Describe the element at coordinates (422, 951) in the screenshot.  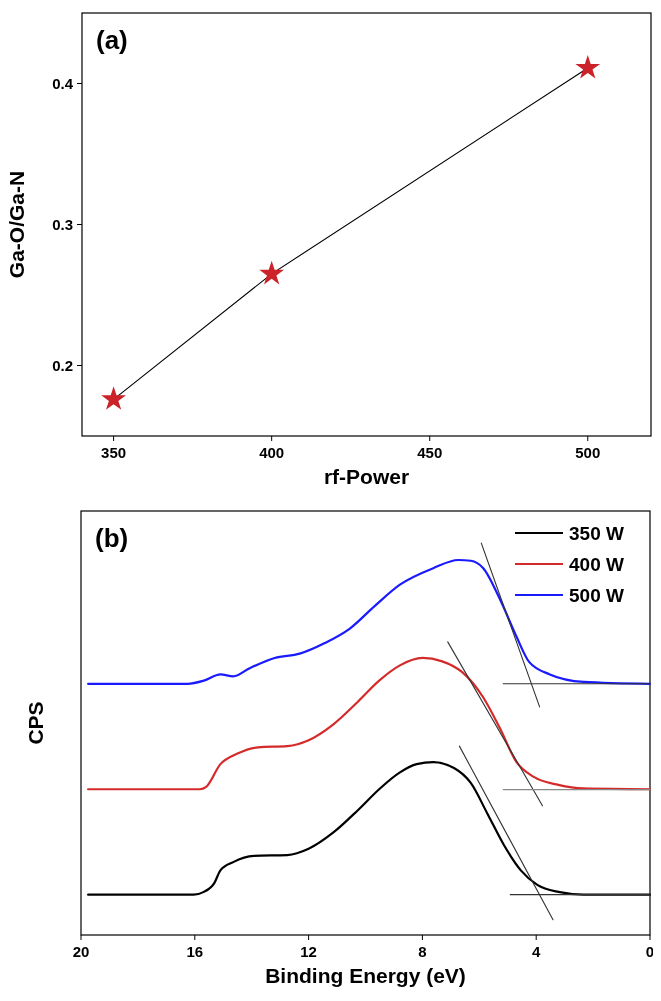
I see `x-tick-label: 8` at that location.